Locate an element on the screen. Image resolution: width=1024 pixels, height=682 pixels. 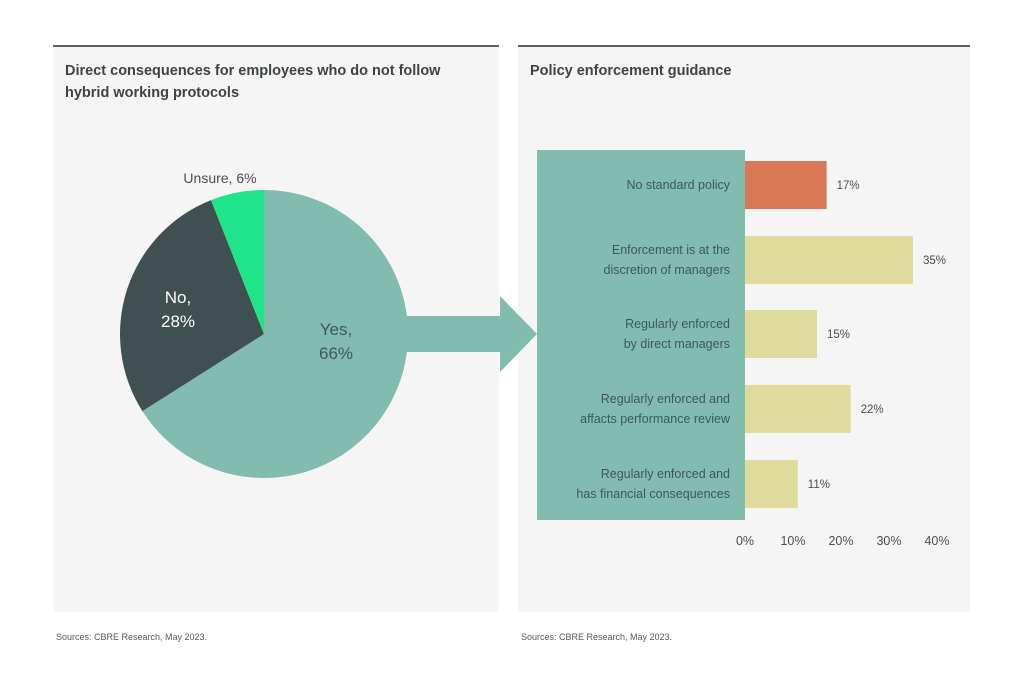
bar-value-label: 11% is located at coordinates (819, 485).